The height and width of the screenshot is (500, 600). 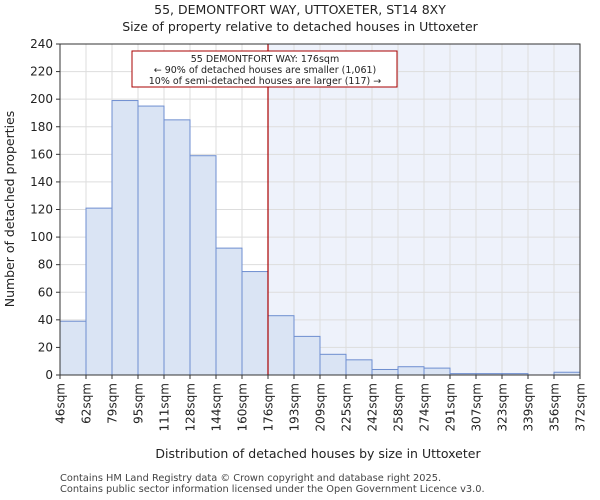 I want to click on y-tick-label: 60, so click(x=45, y=292).